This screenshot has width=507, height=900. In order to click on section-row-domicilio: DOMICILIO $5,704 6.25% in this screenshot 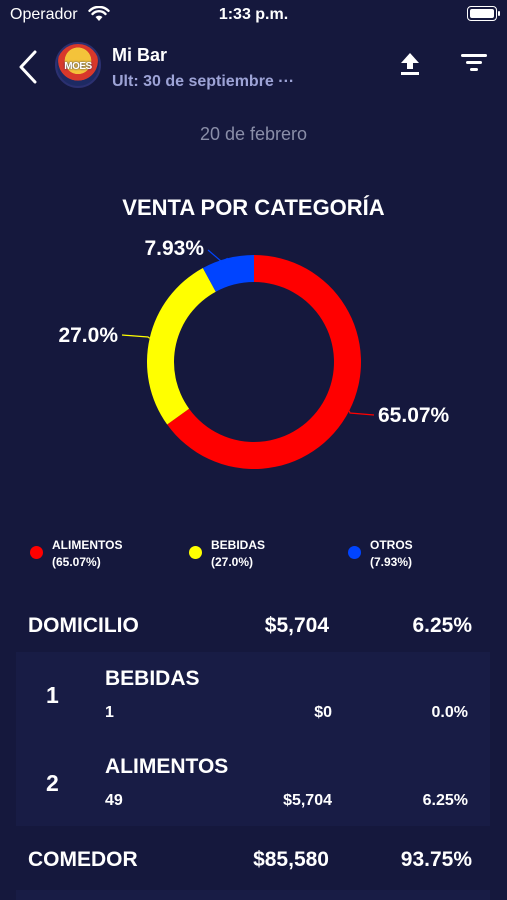, I will do `click(253, 626)`.